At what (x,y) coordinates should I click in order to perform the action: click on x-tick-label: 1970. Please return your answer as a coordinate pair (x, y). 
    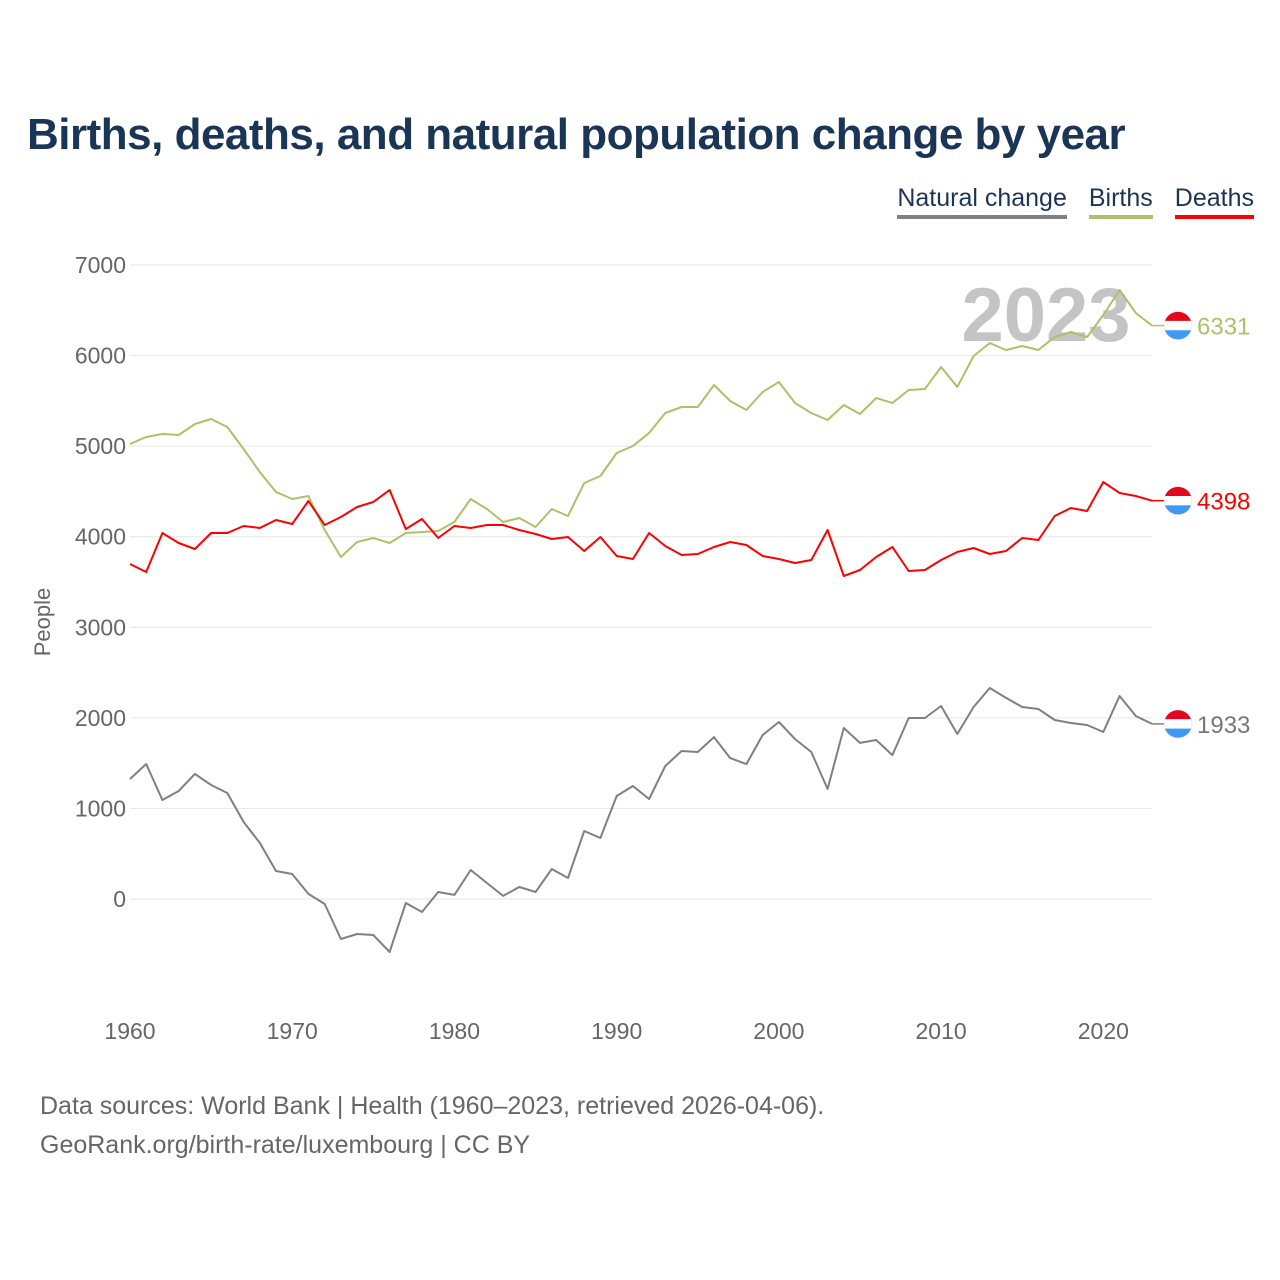
    Looking at the image, I should click on (292, 1031).